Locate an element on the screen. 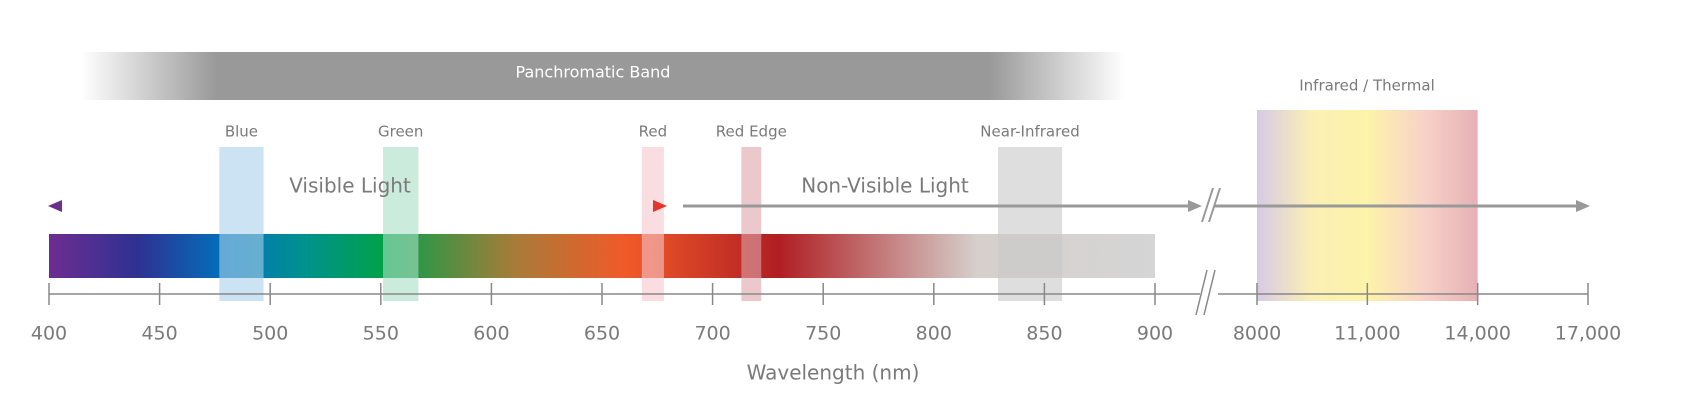  visible-label: Visible Light is located at coordinates (350, 186).